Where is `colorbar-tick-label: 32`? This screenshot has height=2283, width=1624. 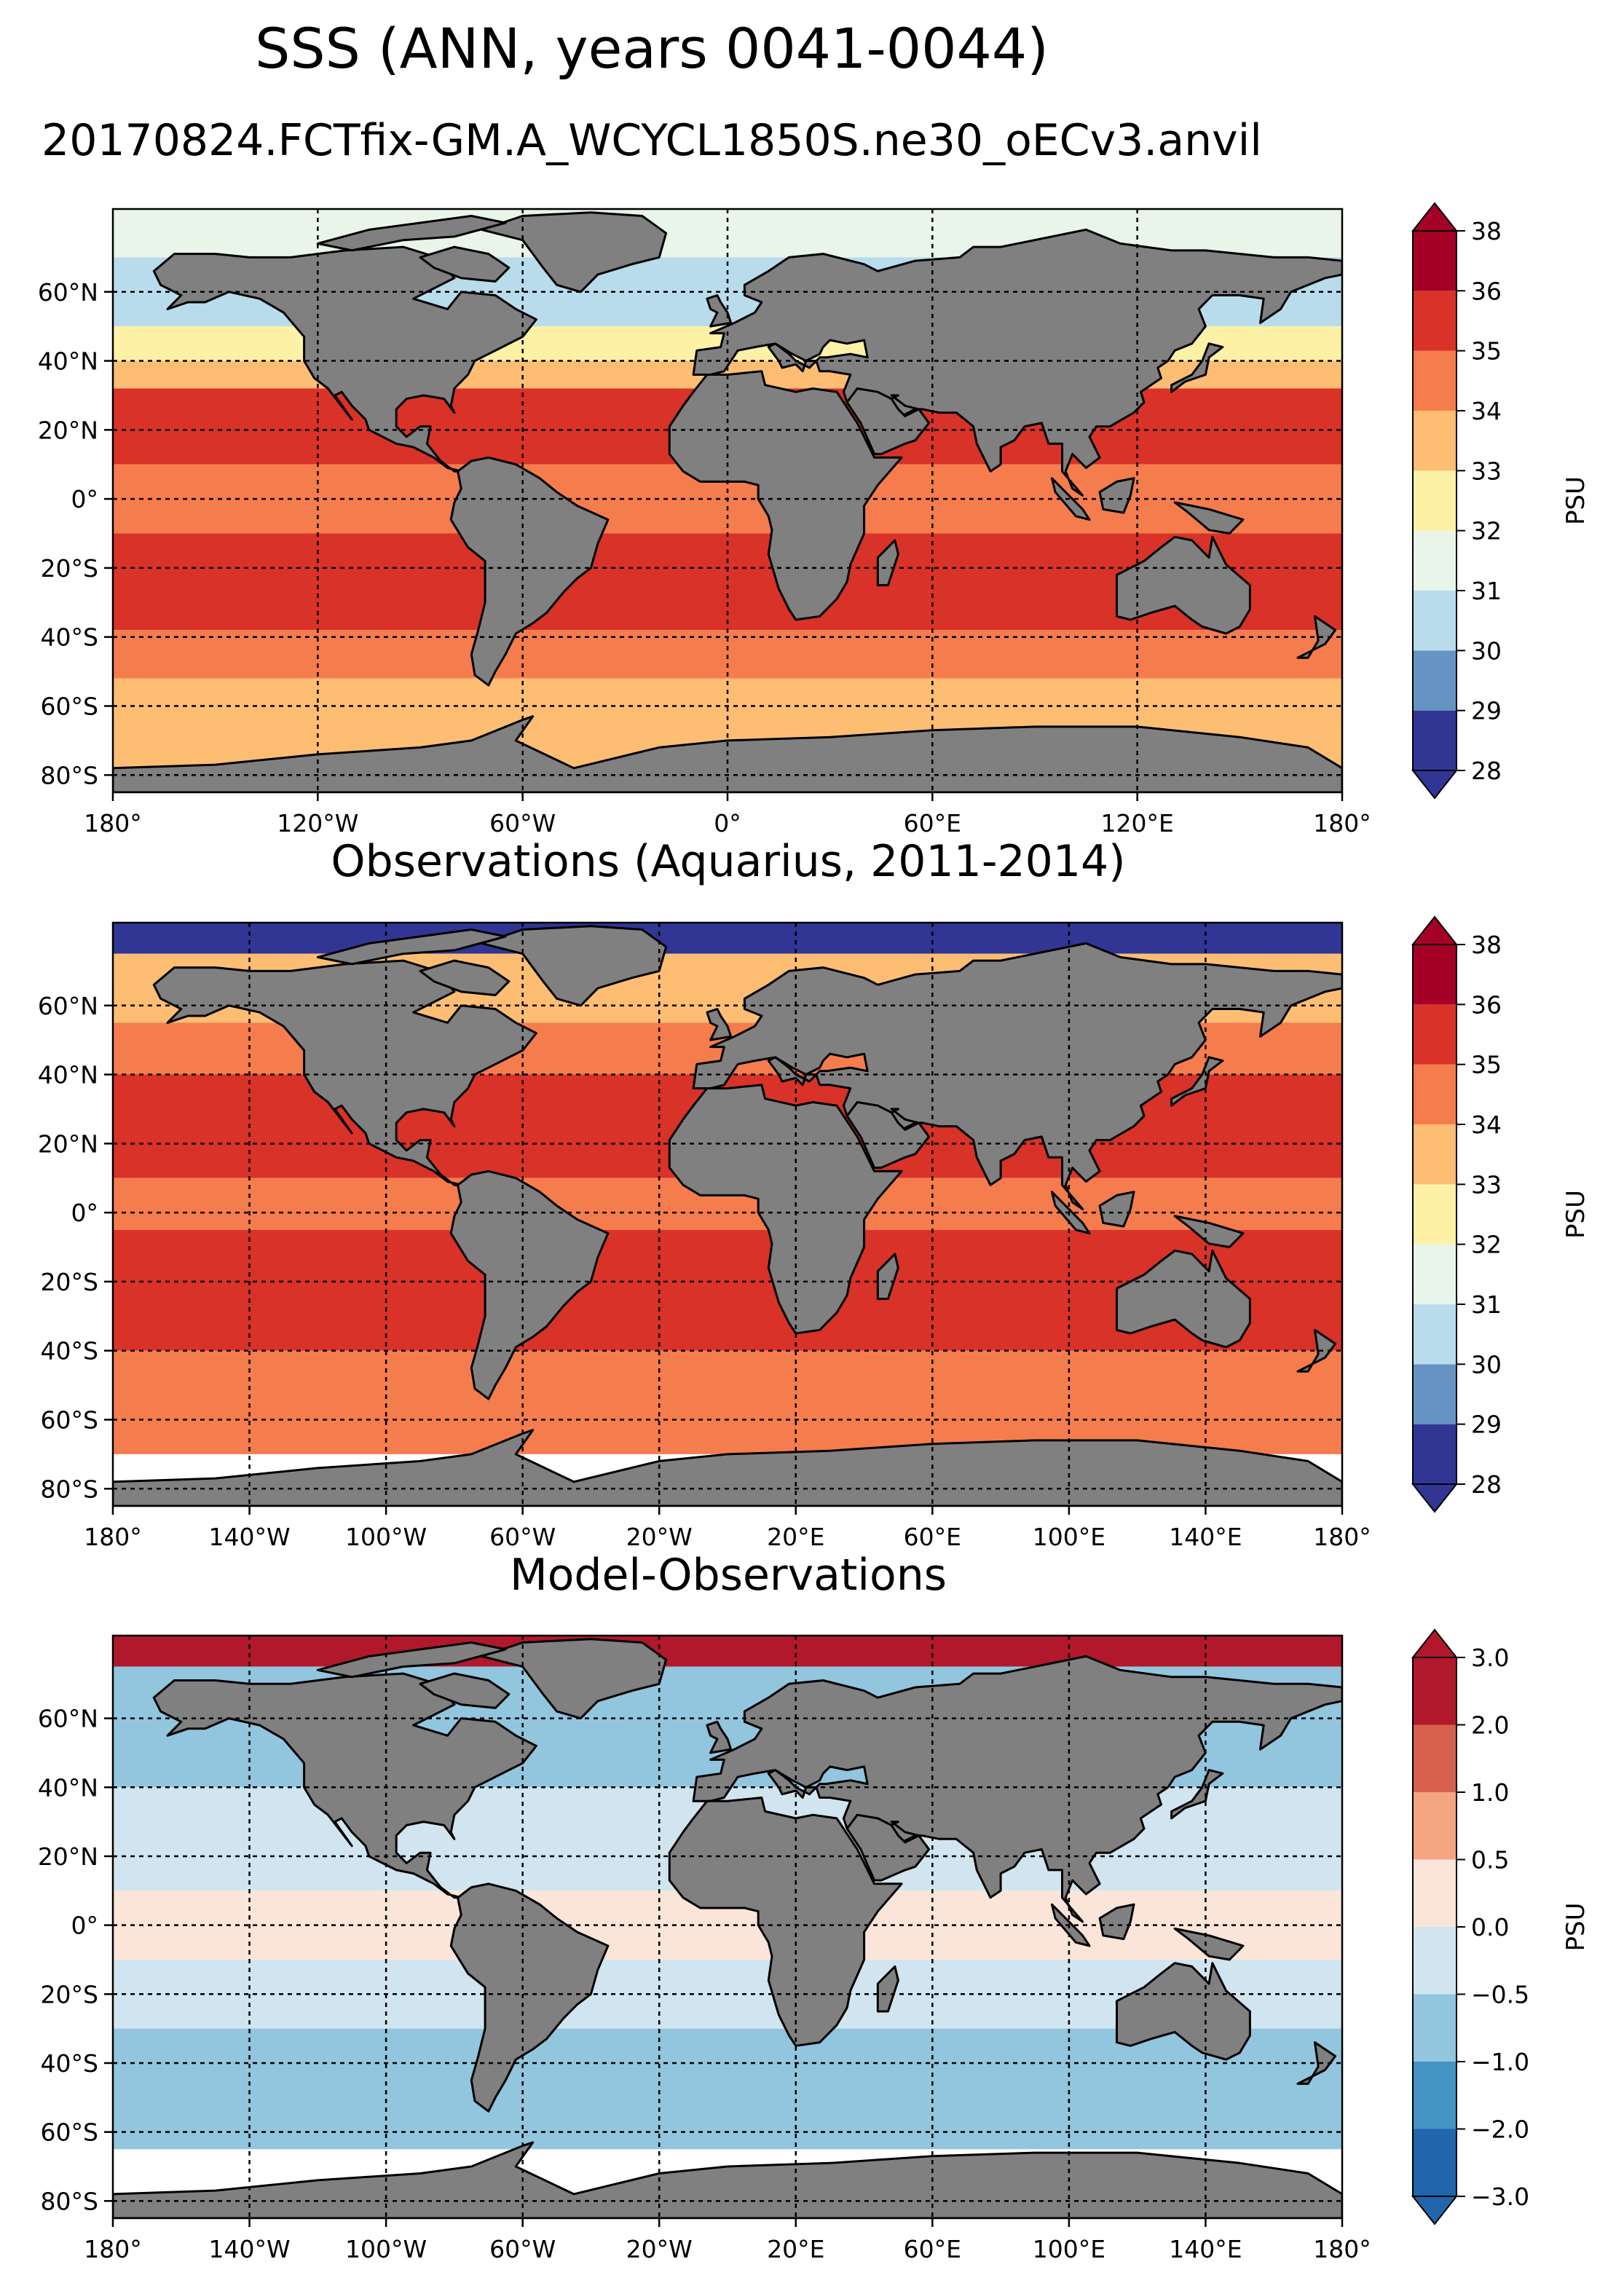
colorbar-tick-label: 32 is located at coordinates (1486, 531).